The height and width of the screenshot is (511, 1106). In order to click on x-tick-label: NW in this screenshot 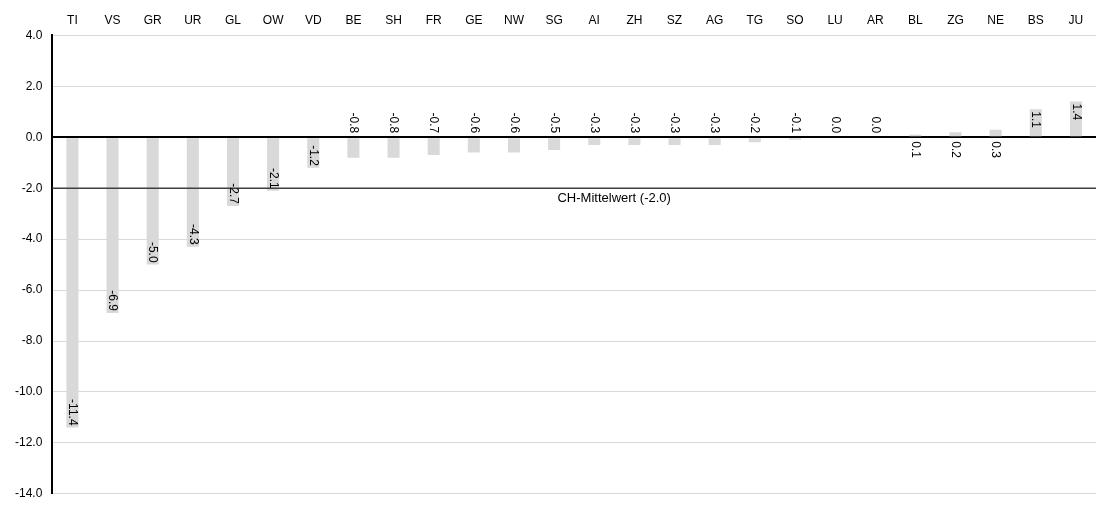, I will do `click(514, 19)`.